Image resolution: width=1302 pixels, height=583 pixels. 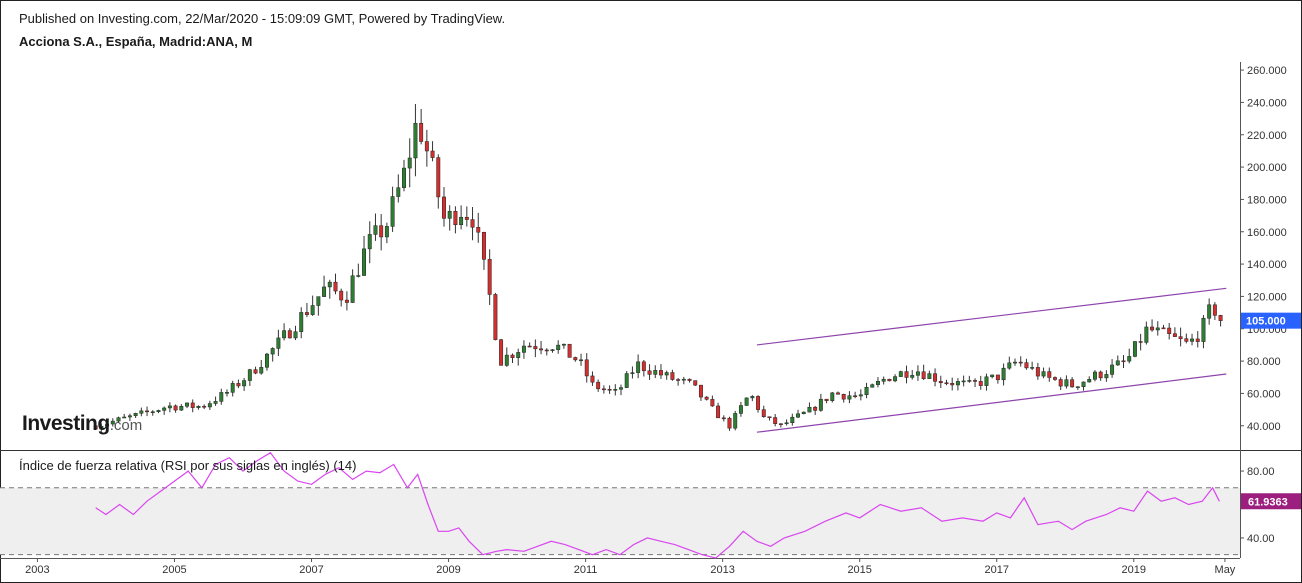 I want to click on time-tick-label: 2015, so click(x=859, y=570).